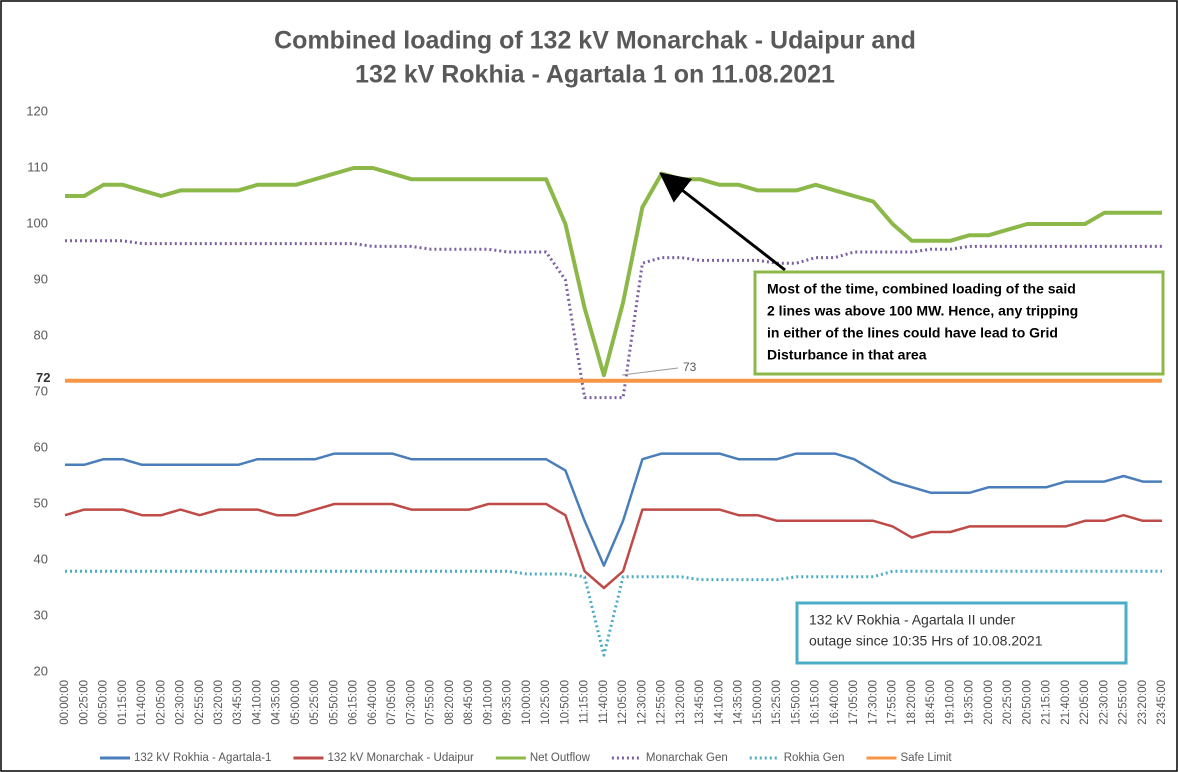  What do you see at coordinates (488, 702) in the screenshot?
I see `x-tick-label: 09:10:00` at bounding box center [488, 702].